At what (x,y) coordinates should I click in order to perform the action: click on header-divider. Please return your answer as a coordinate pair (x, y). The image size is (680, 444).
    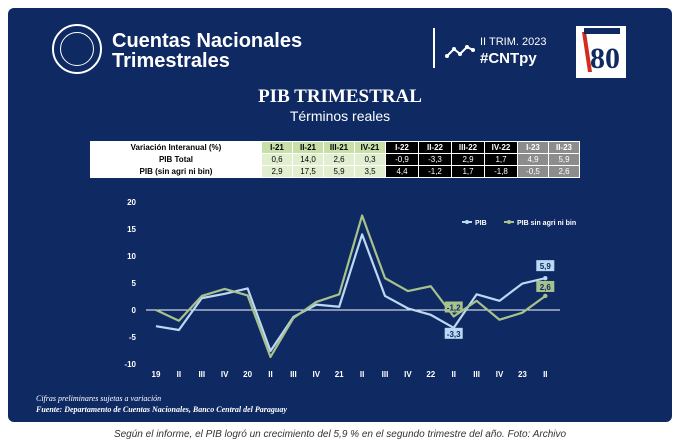
    Looking at the image, I should click on (434, 48).